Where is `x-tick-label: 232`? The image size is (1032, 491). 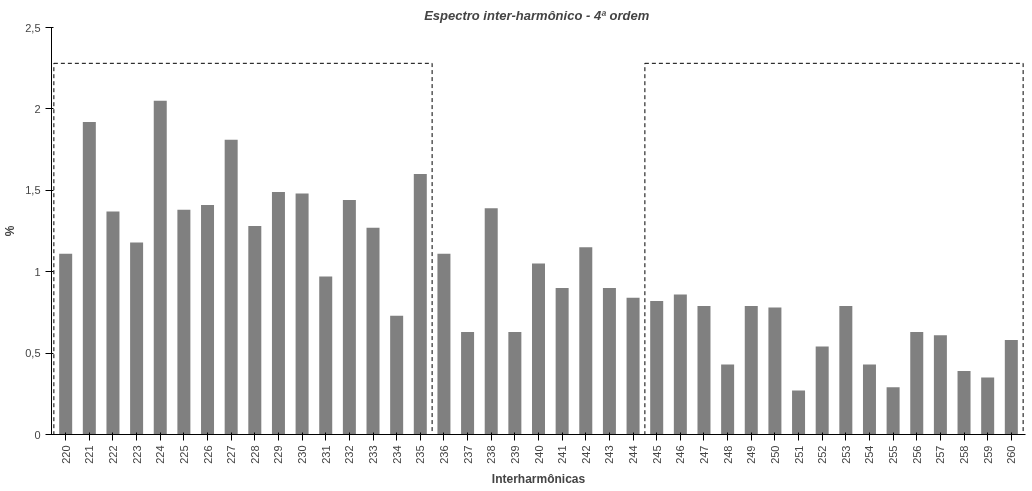
x-tick-label: 232 is located at coordinates (349, 454).